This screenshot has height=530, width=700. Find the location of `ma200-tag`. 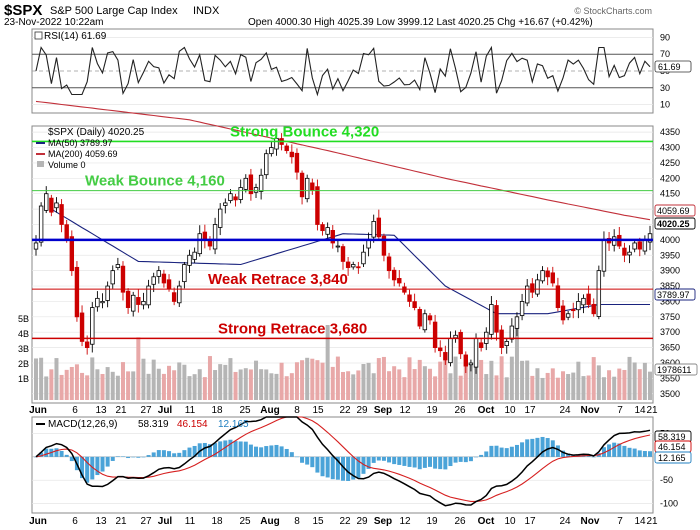

ma200-tag is located at coordinates (675, 210).